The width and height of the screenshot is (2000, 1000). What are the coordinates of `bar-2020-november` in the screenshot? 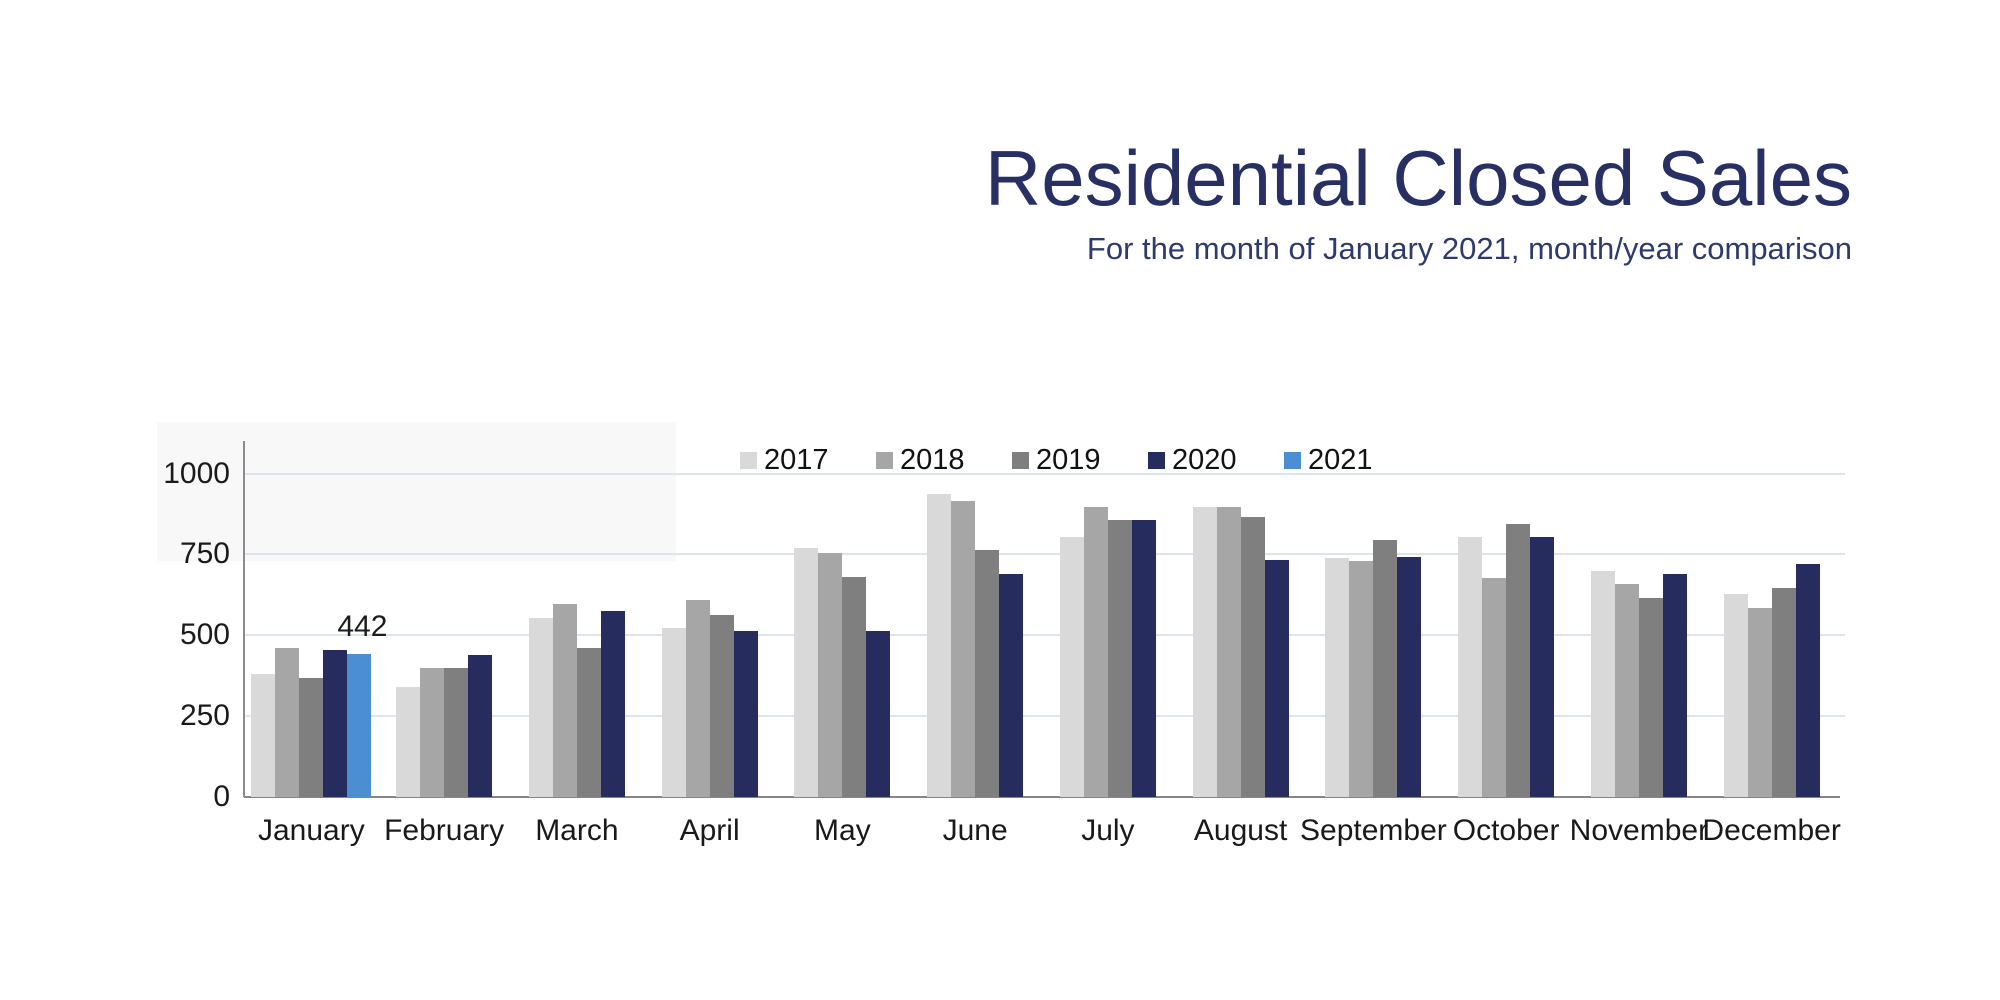 It's located at (1674, 685).